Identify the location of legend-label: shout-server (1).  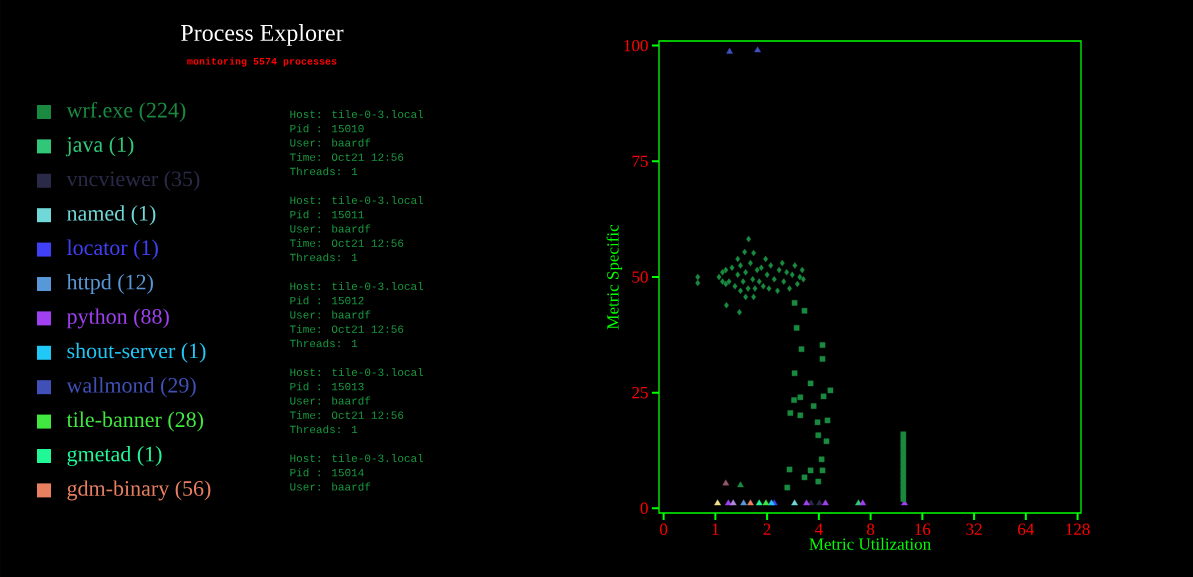
(136, 352).